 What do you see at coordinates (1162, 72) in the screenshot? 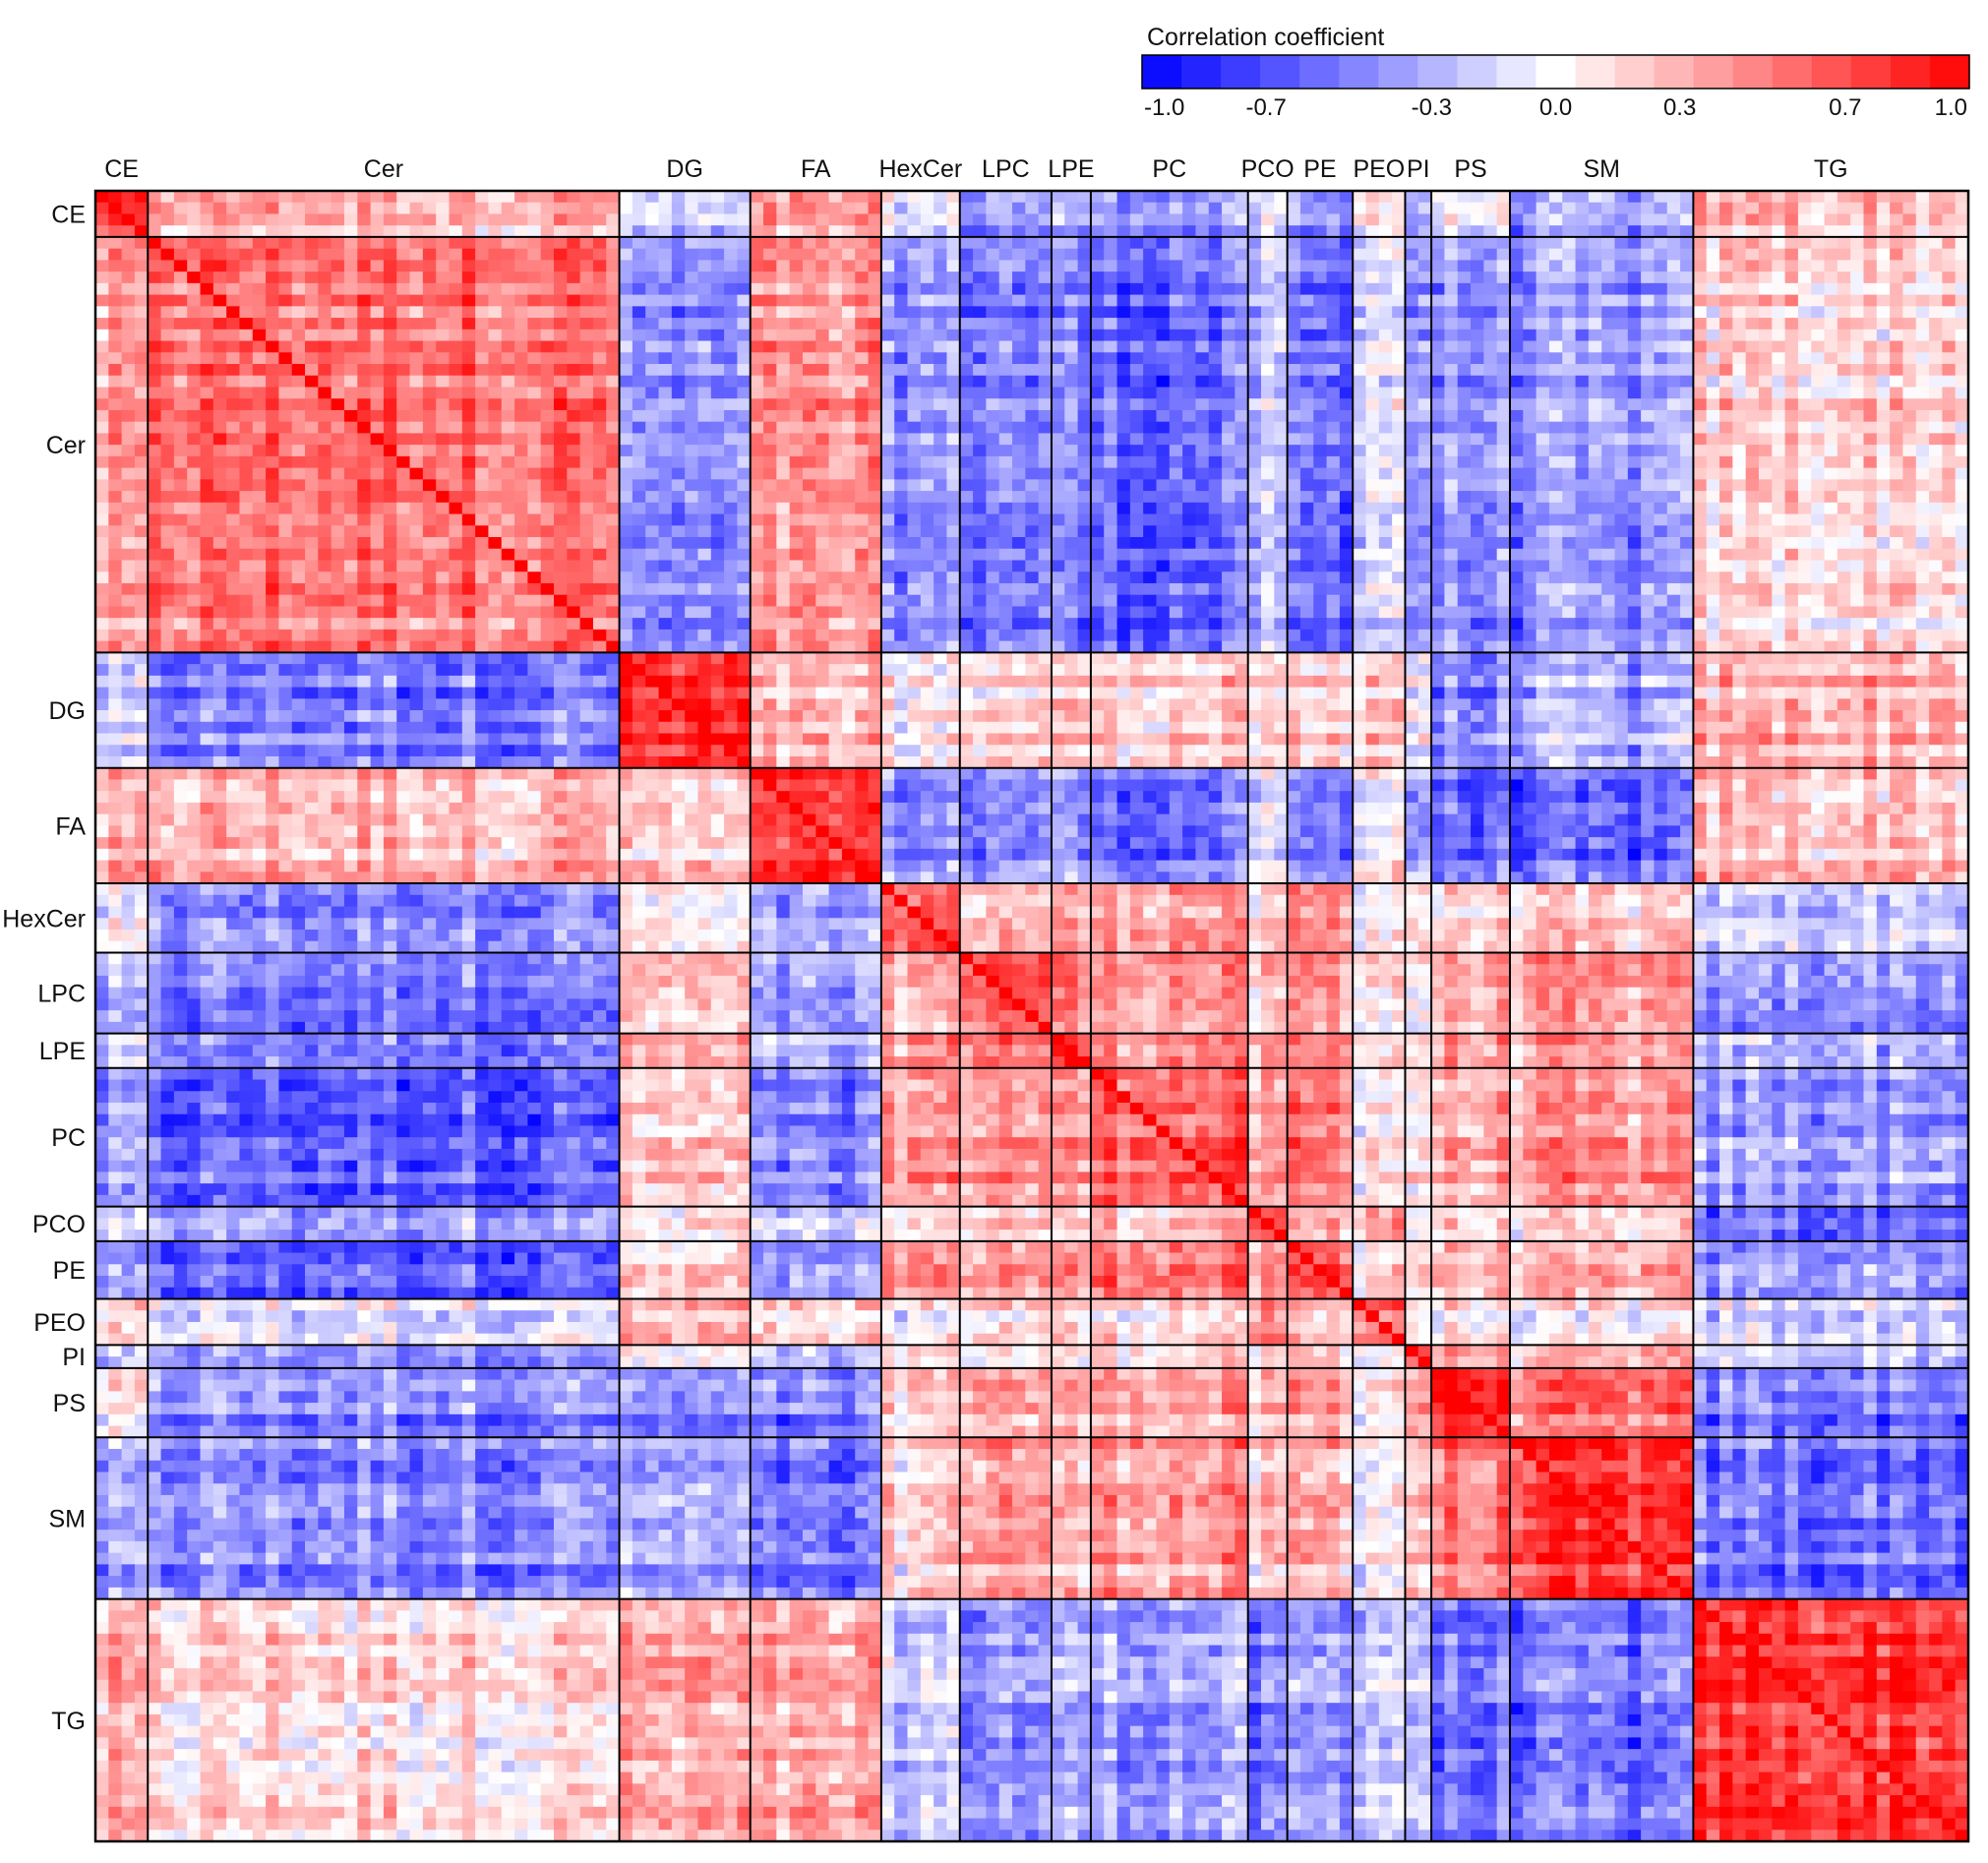
I see `colorbar-step` at bounding box center [1162, 72].